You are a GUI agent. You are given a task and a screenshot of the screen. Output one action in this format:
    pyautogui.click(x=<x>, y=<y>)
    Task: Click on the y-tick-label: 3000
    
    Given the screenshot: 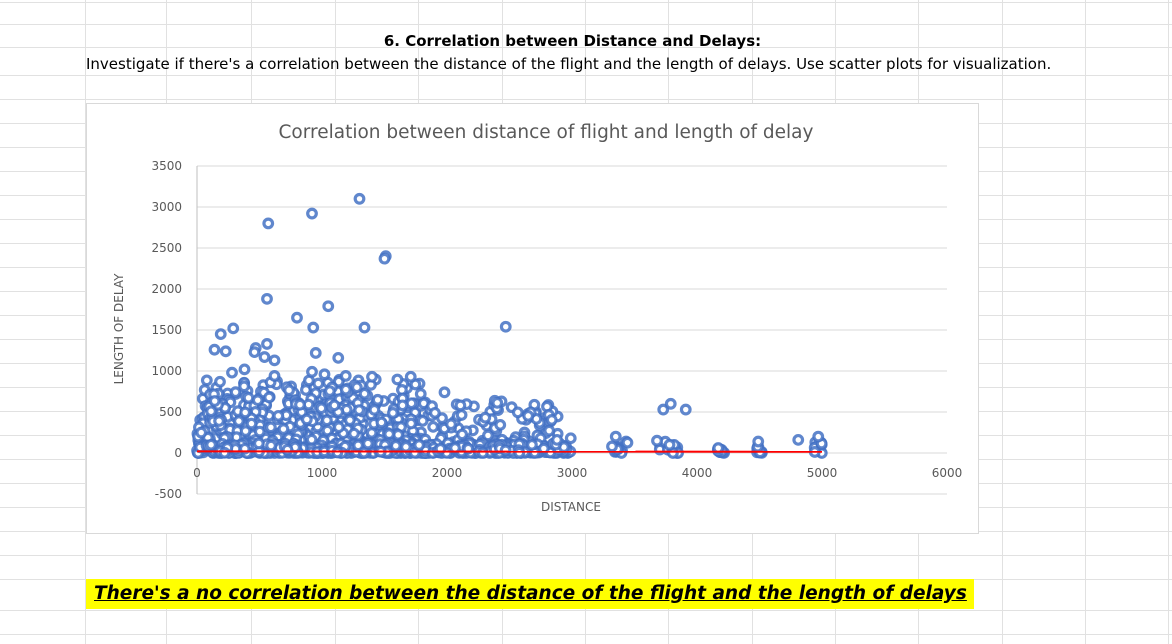 What is the action you would take?
    pyautogui.click(x=166, y=207)
    